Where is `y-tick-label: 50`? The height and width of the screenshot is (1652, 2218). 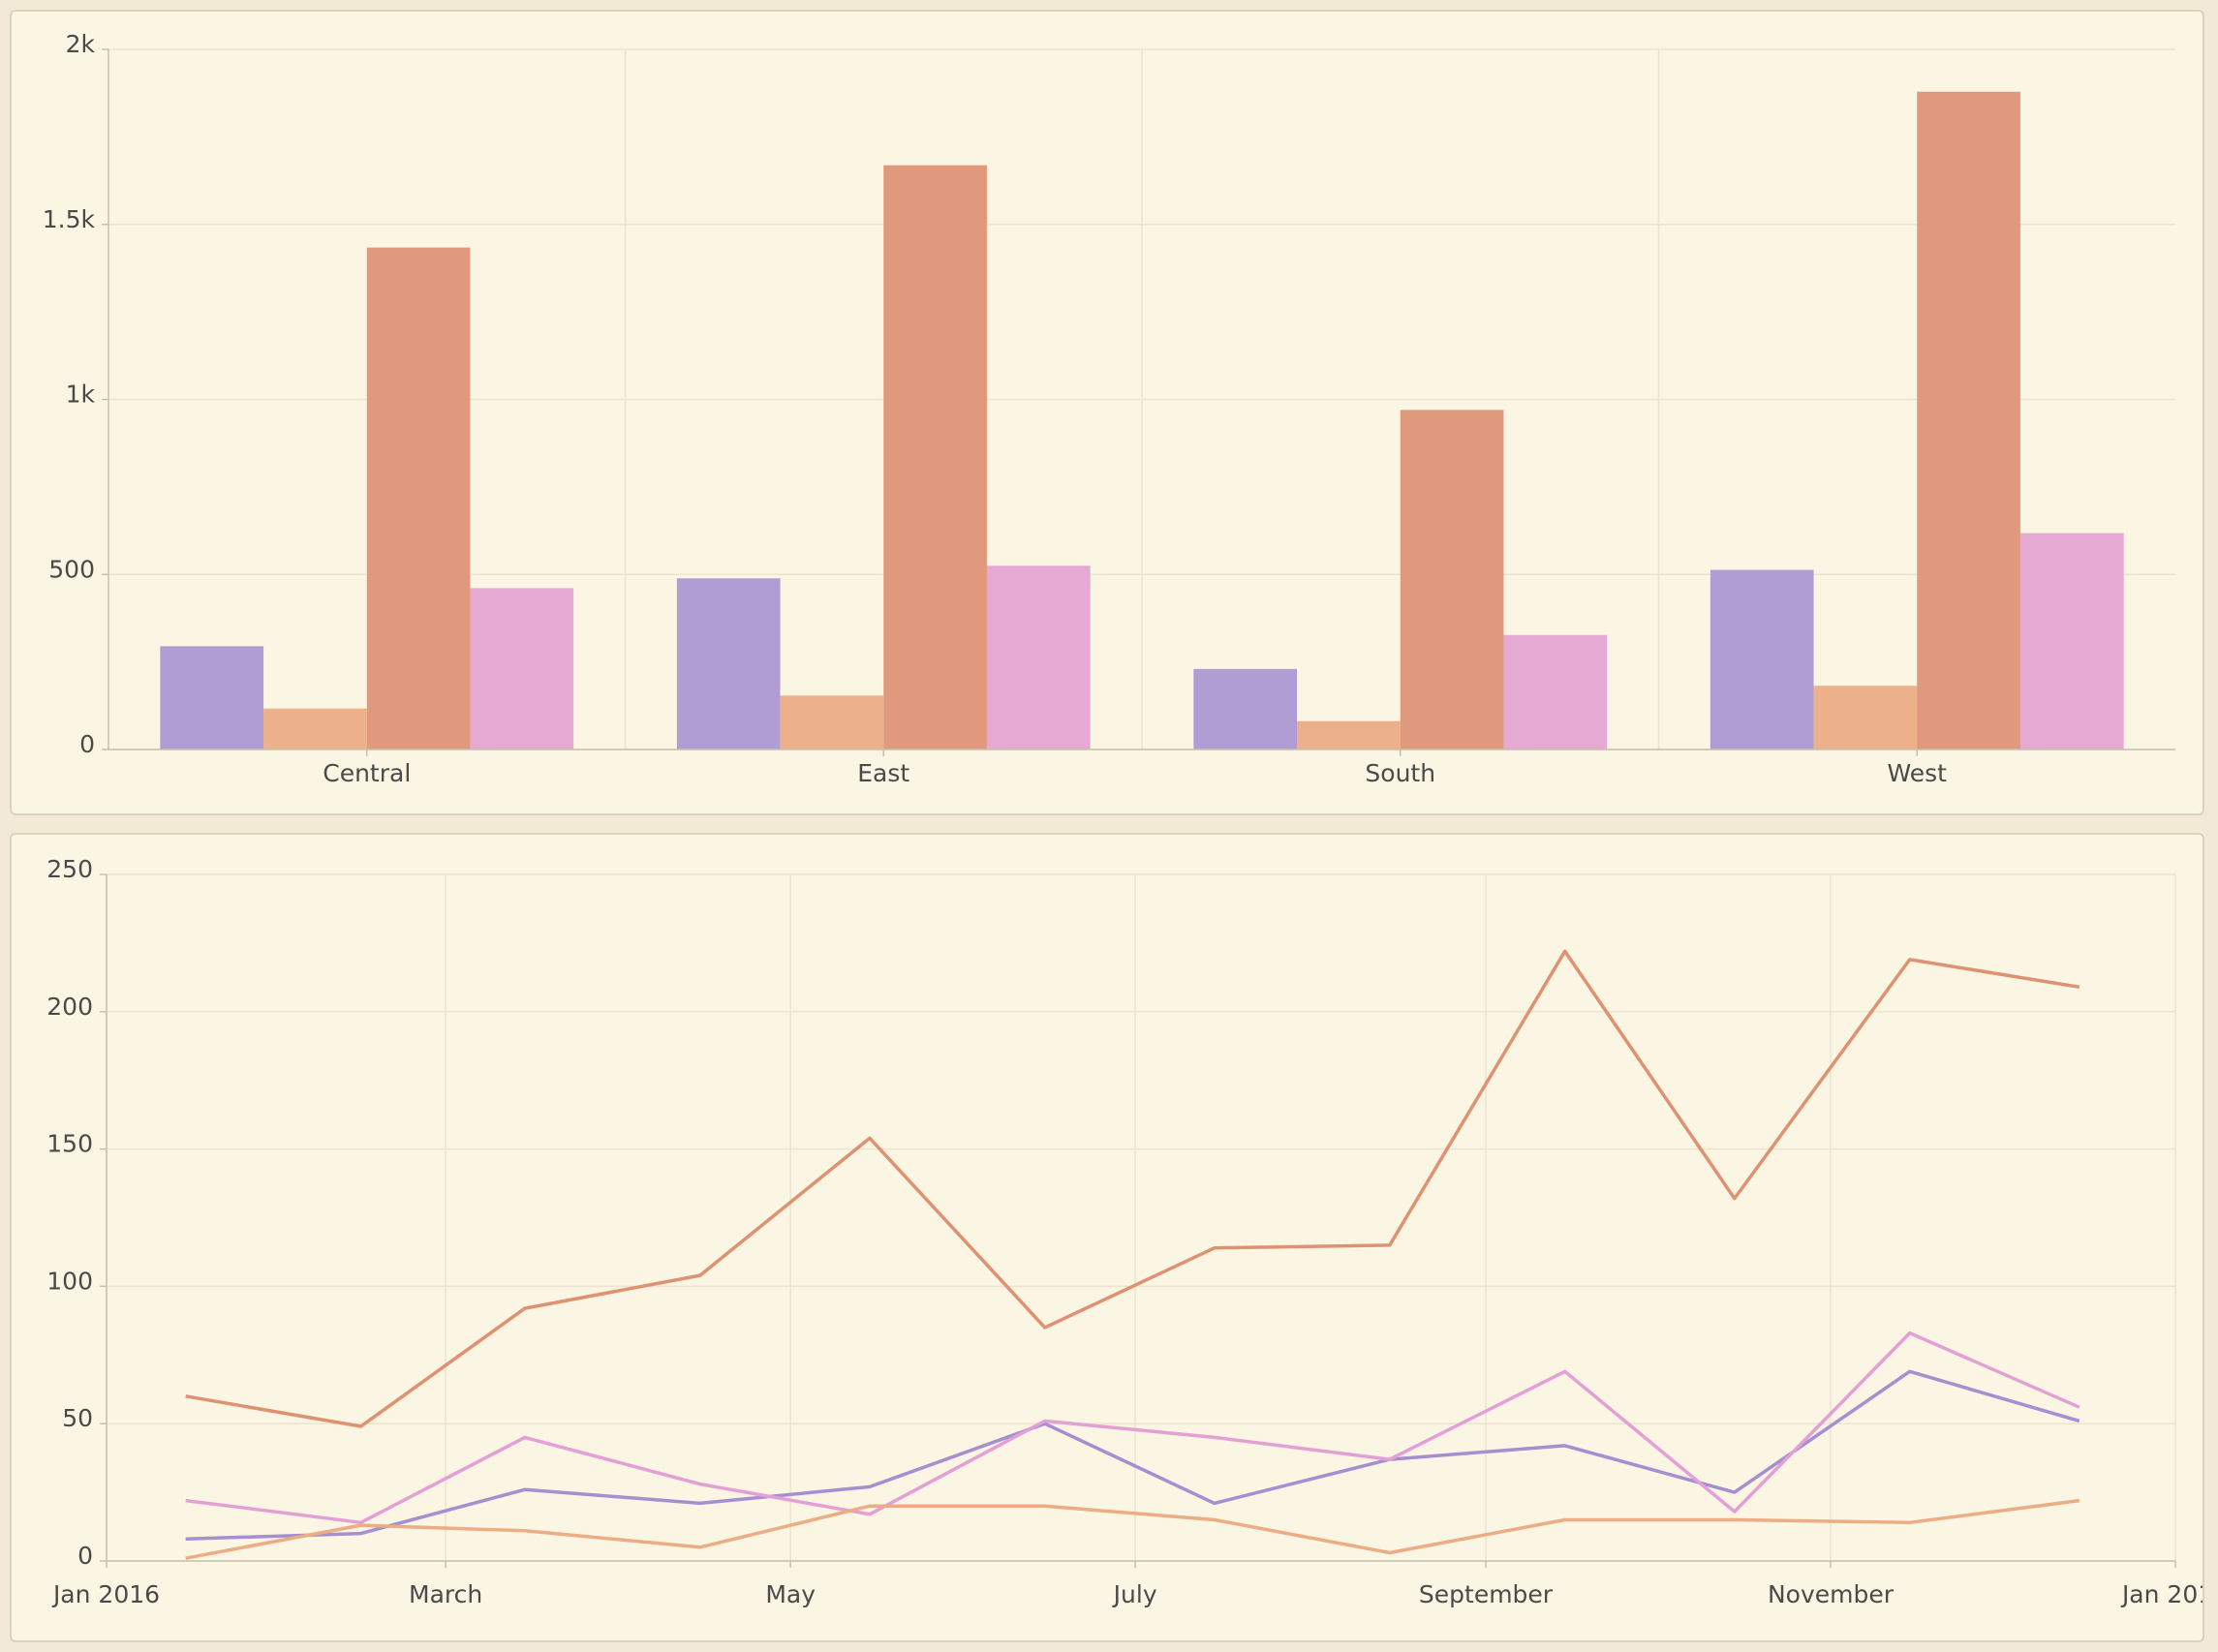 y-tick-label: 50 is located at coordinates (77, 1418).